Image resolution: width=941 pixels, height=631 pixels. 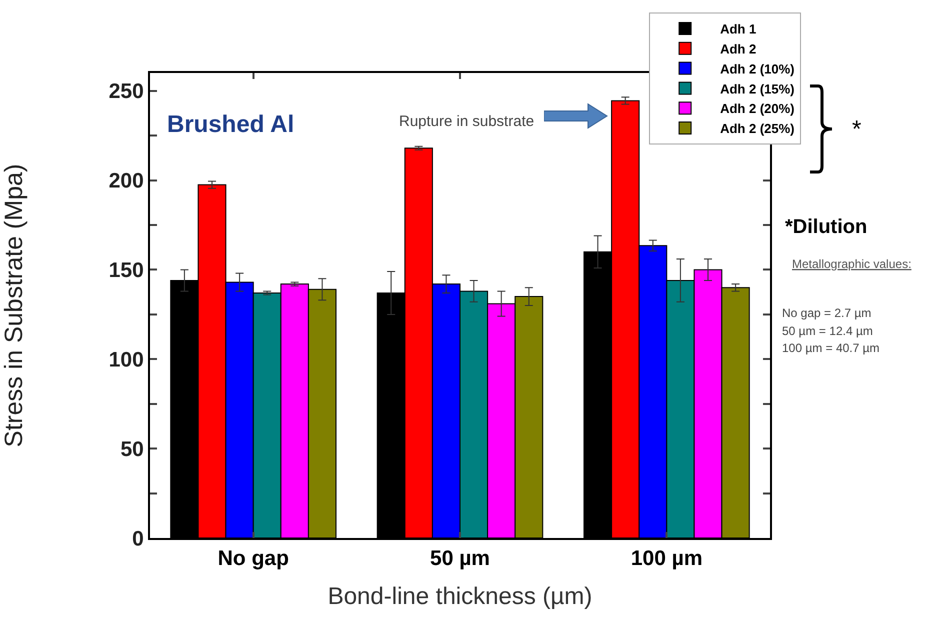 I want to click on x-tick-label: 50 µm, so click(x=460, y=558).